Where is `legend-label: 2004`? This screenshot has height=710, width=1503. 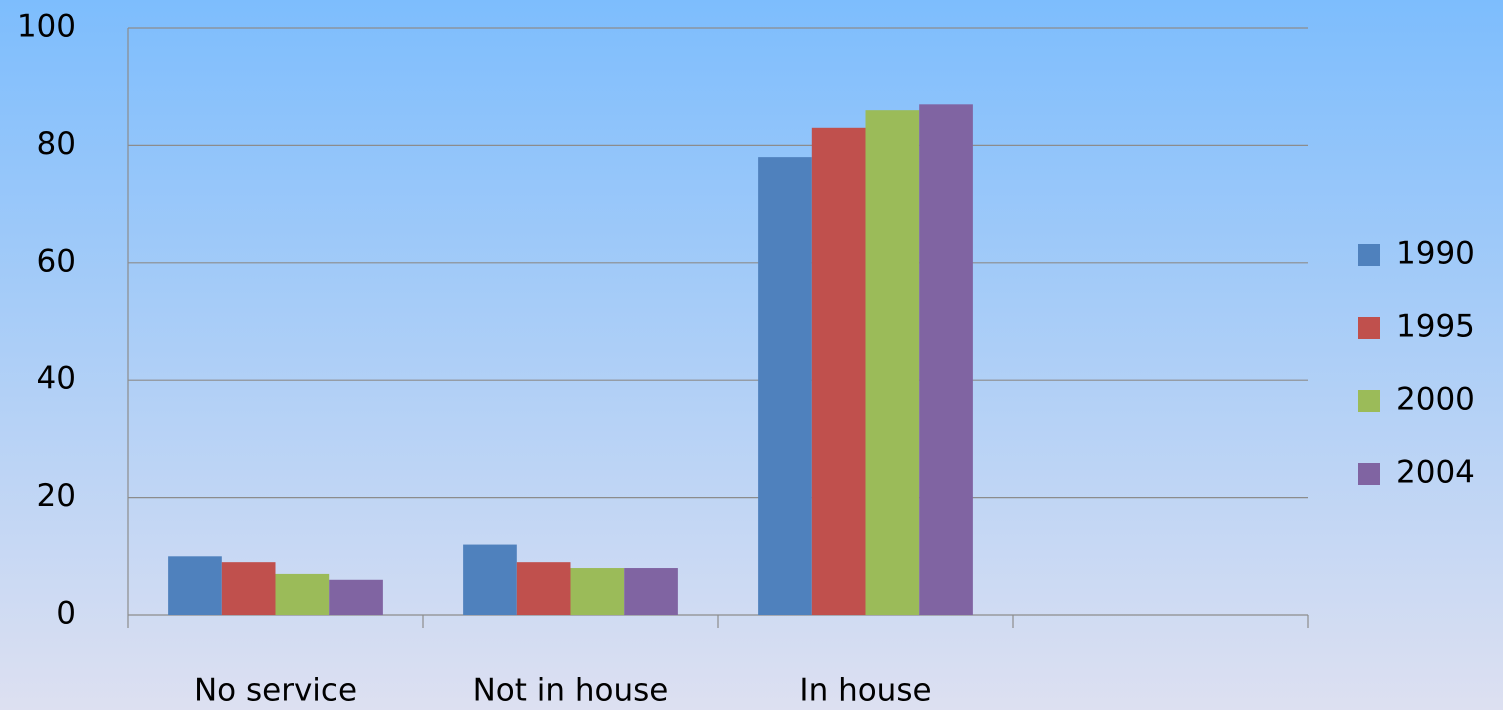 legend-label: 2004 is located at coordinates (1435, 473).